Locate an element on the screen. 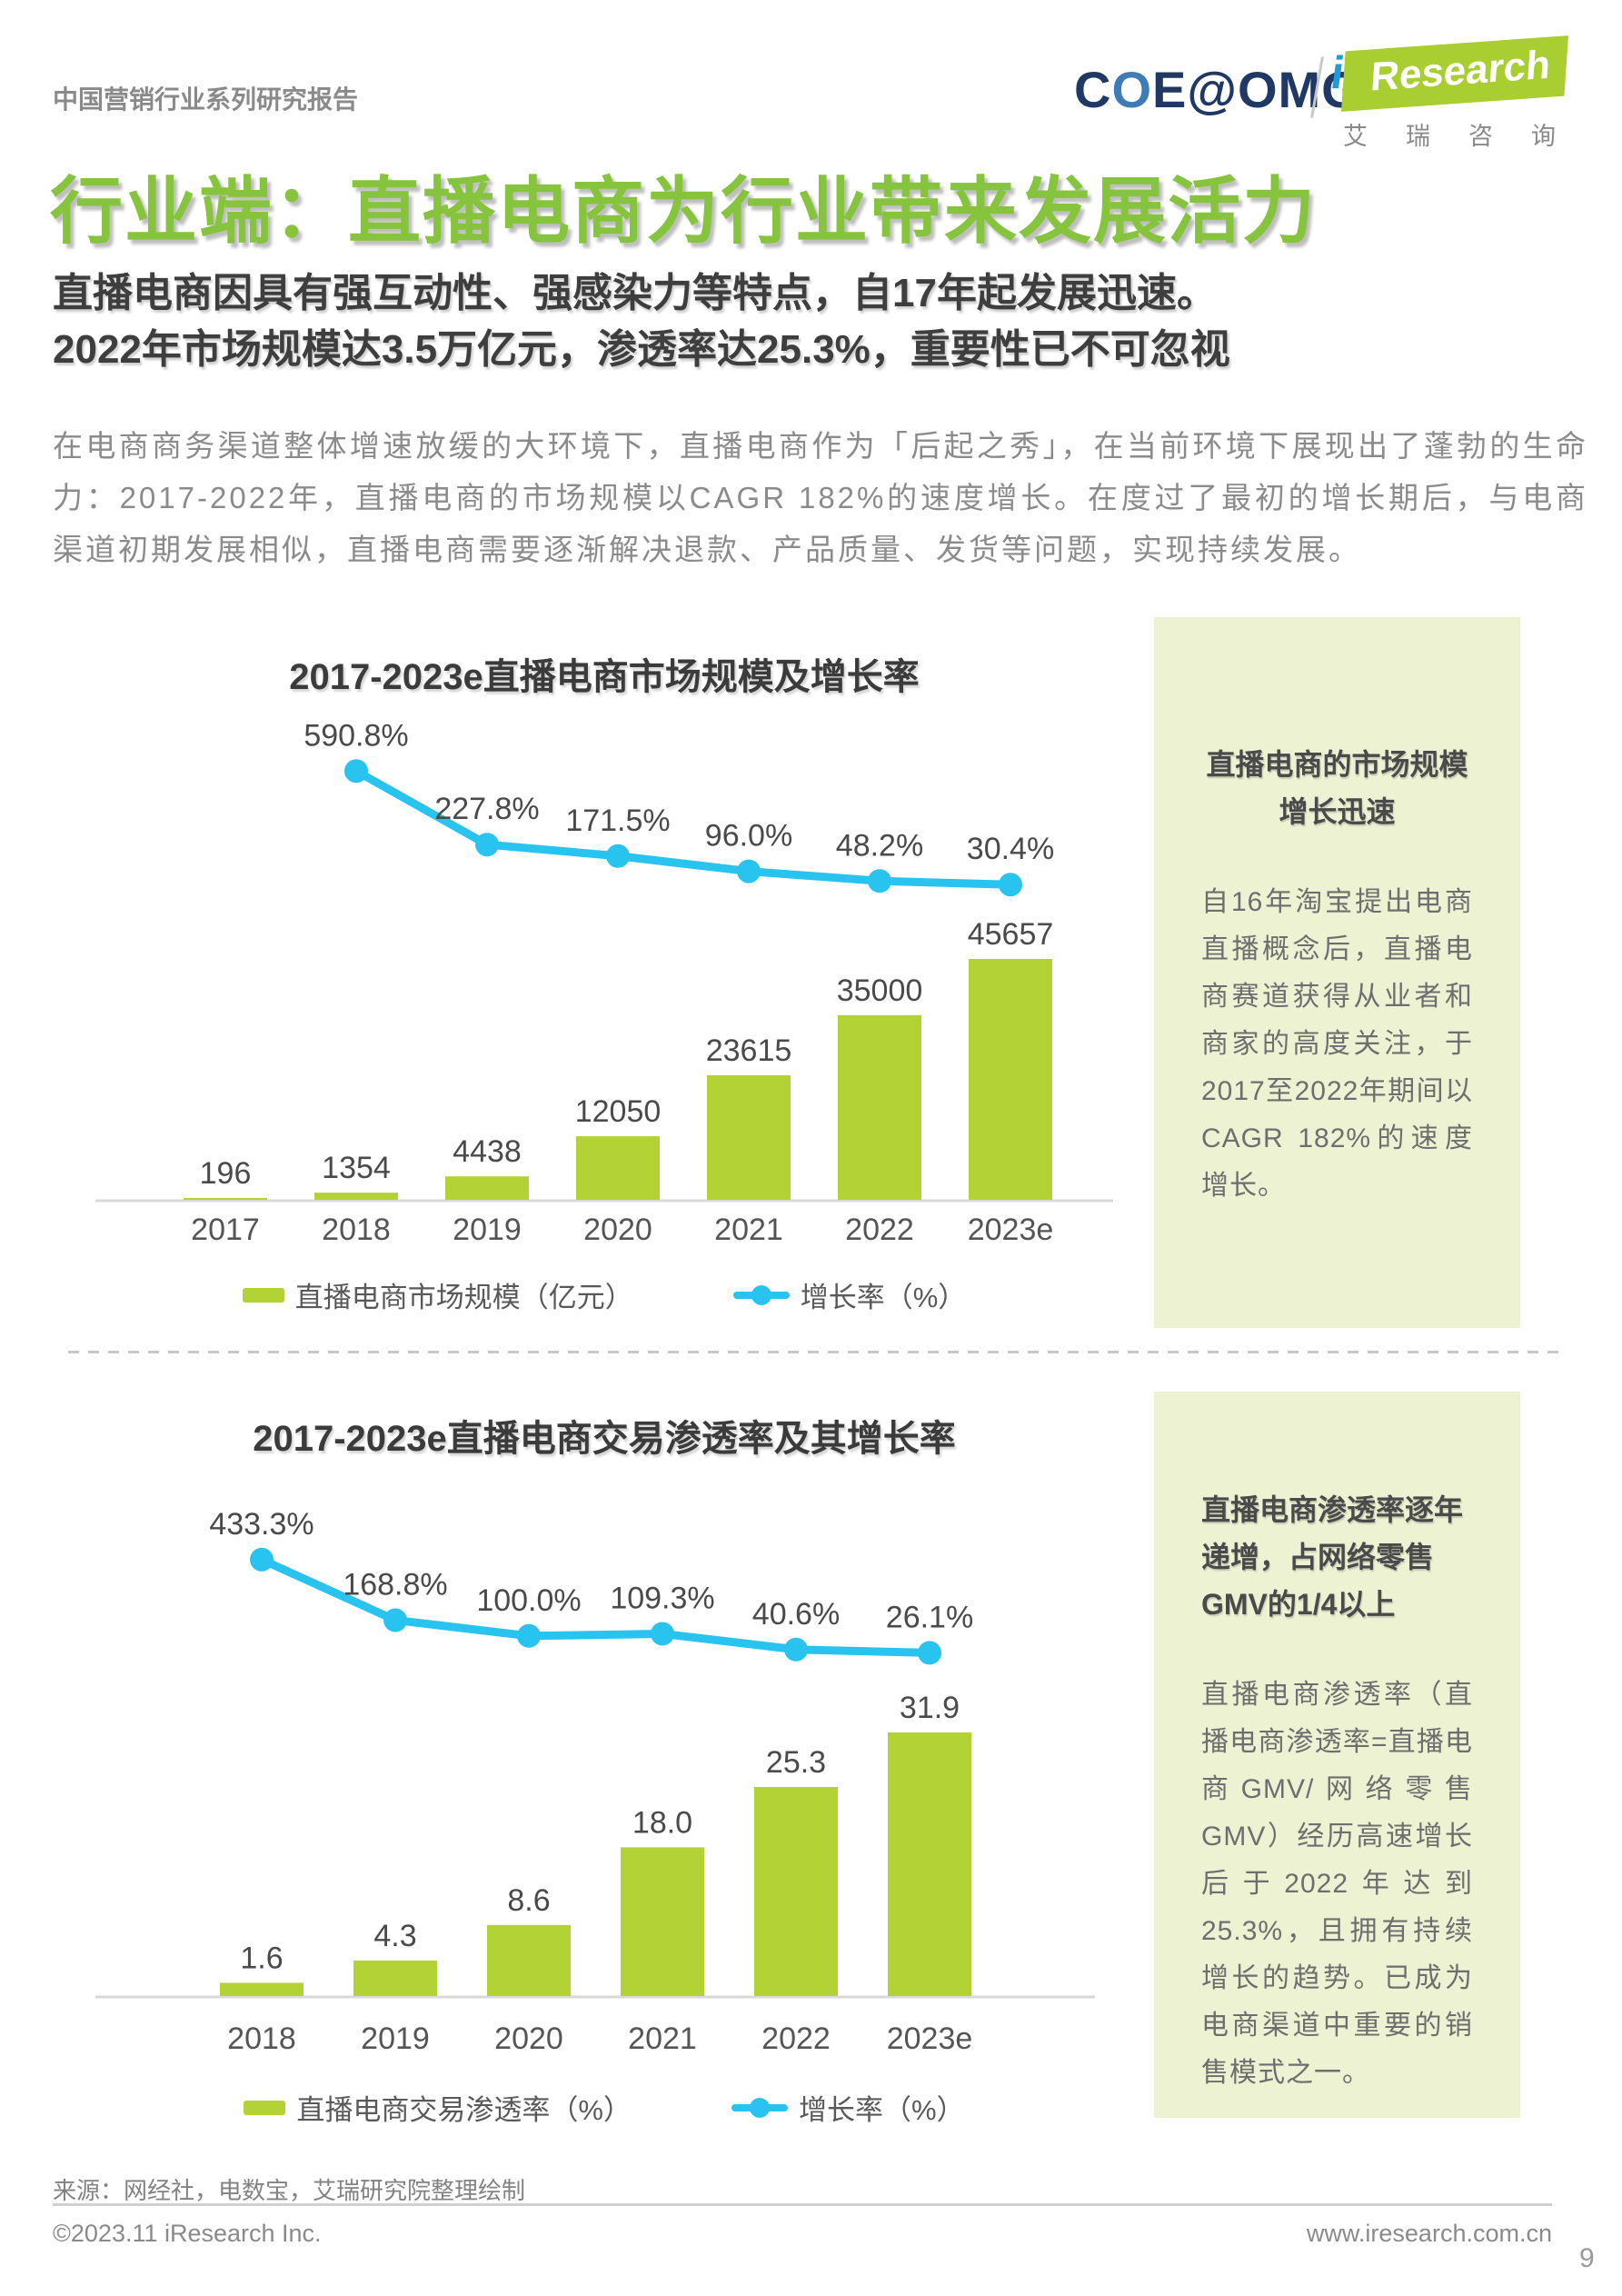 The width and height of the screenshot is (1622, 2296). bar-value-label: 45657 is located at coordinates (1011, 934).